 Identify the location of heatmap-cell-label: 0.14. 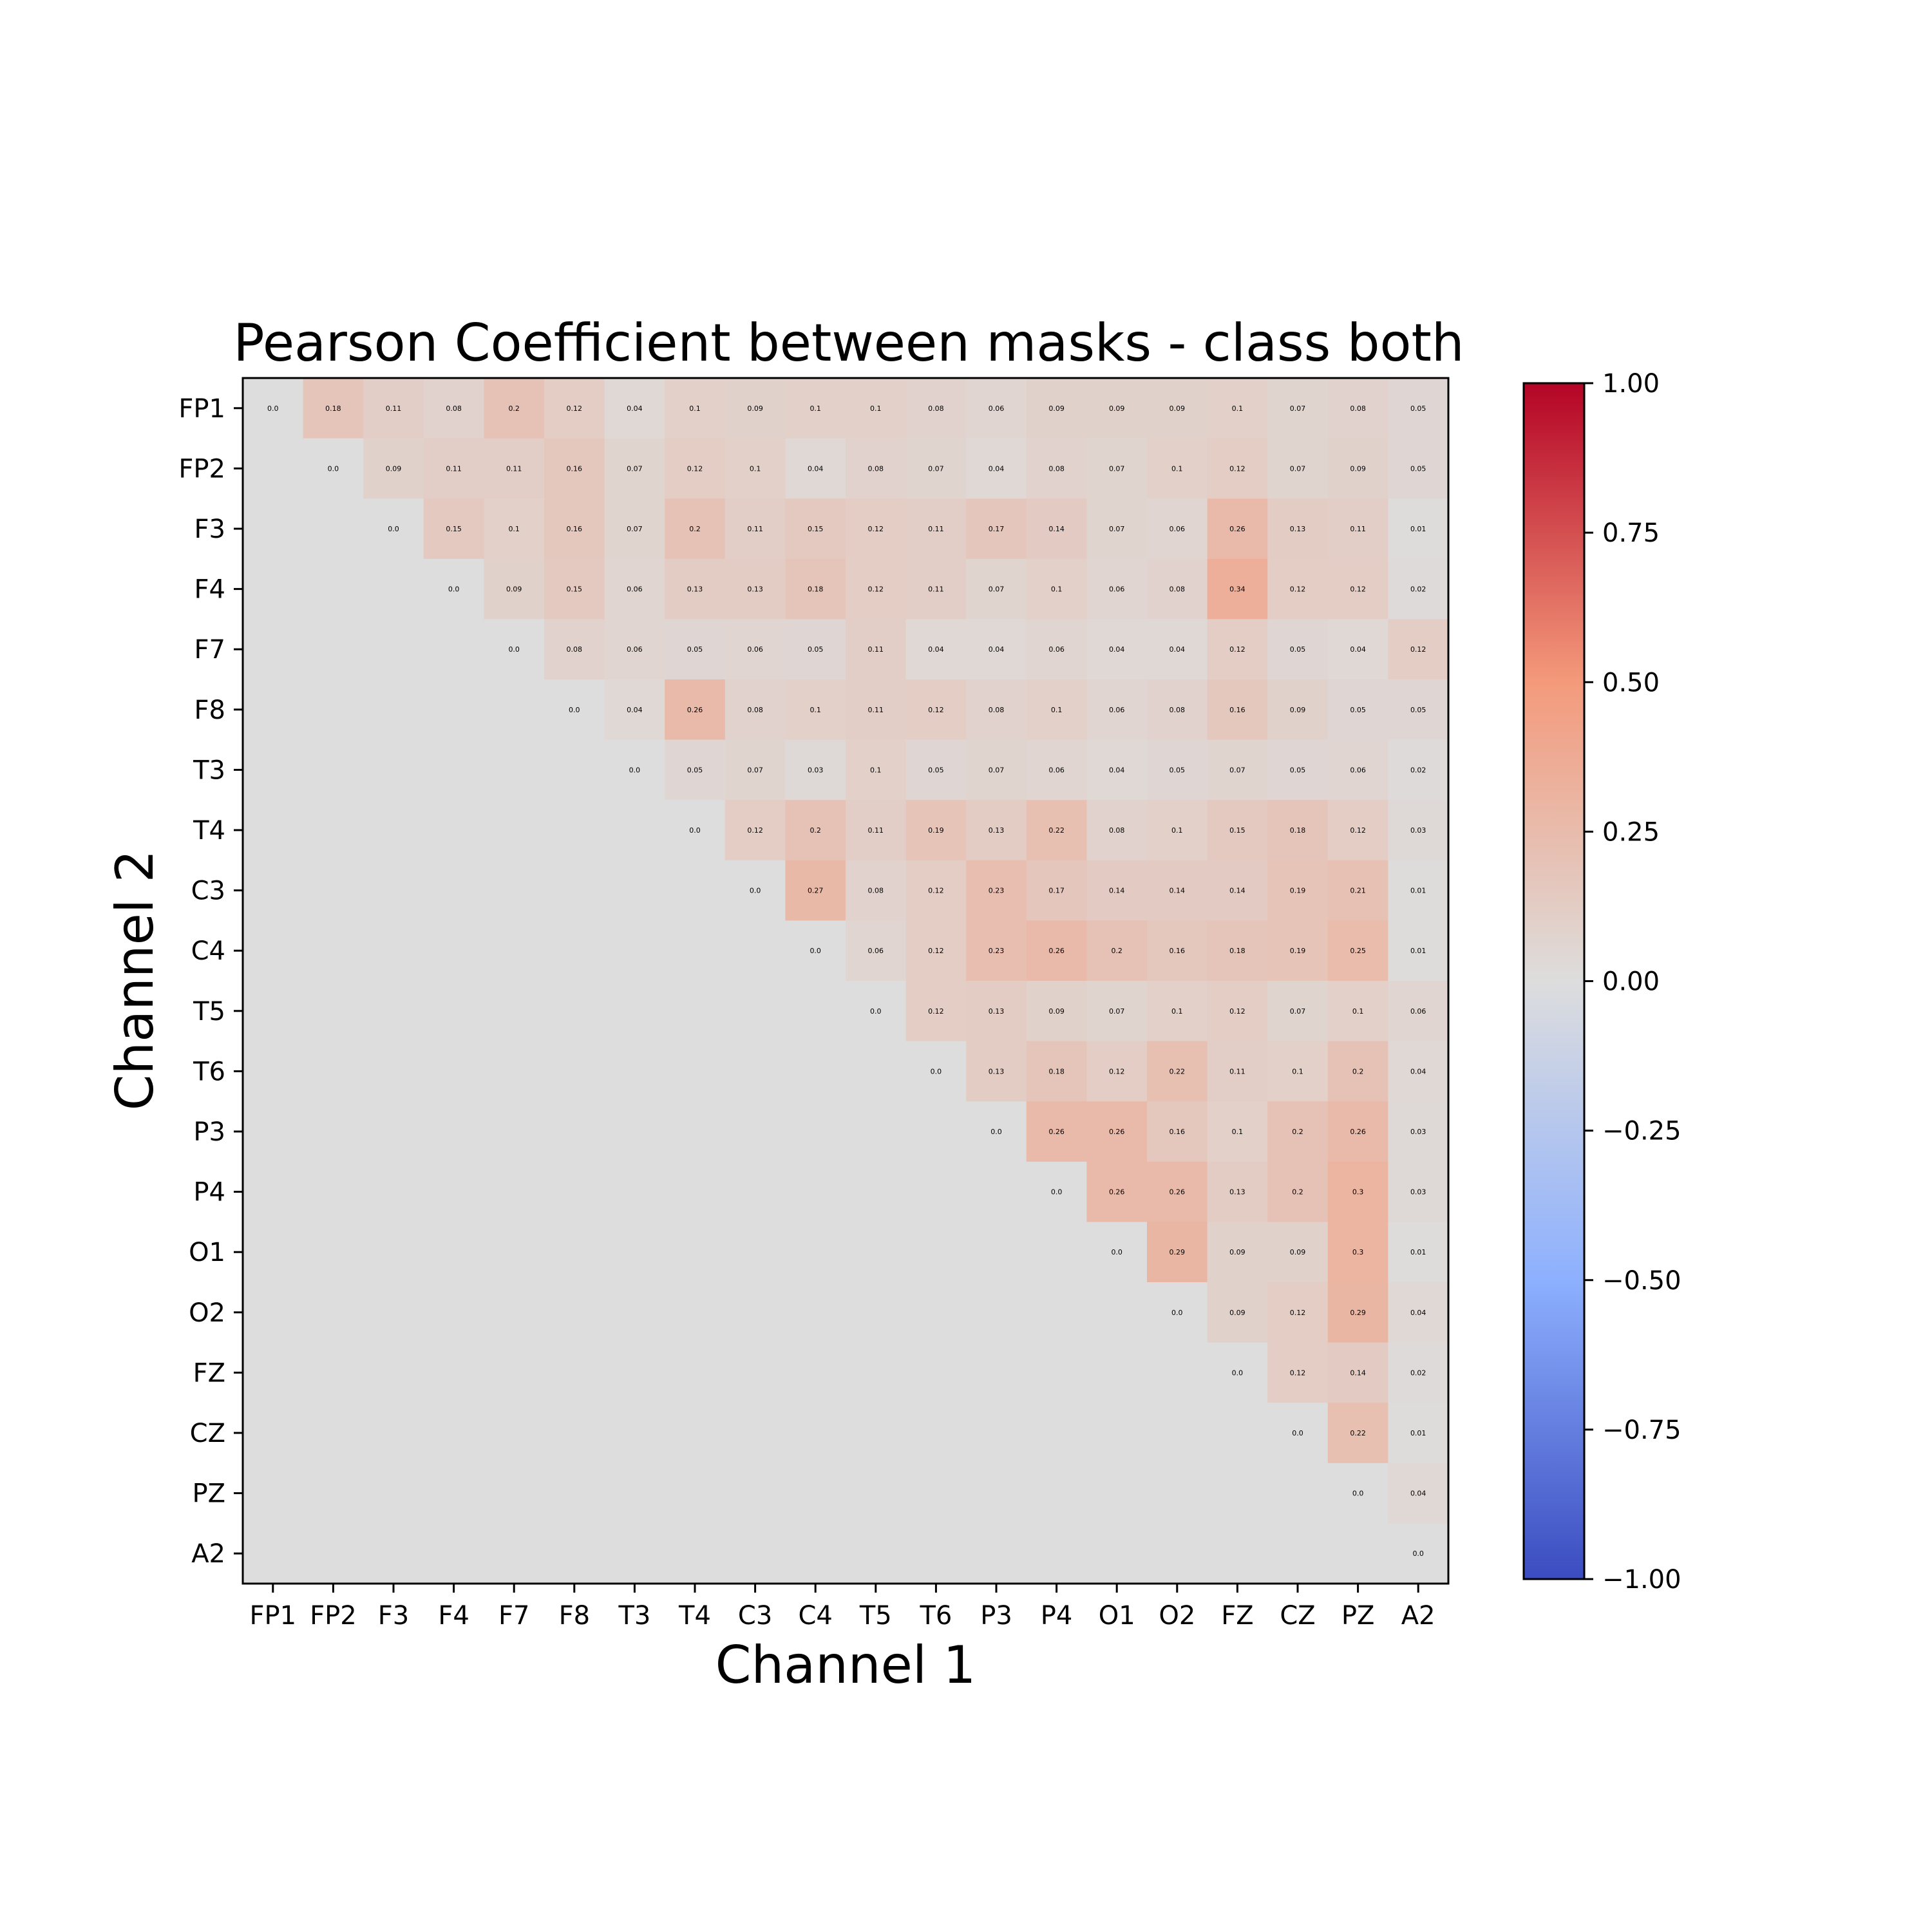
(1237, 891).